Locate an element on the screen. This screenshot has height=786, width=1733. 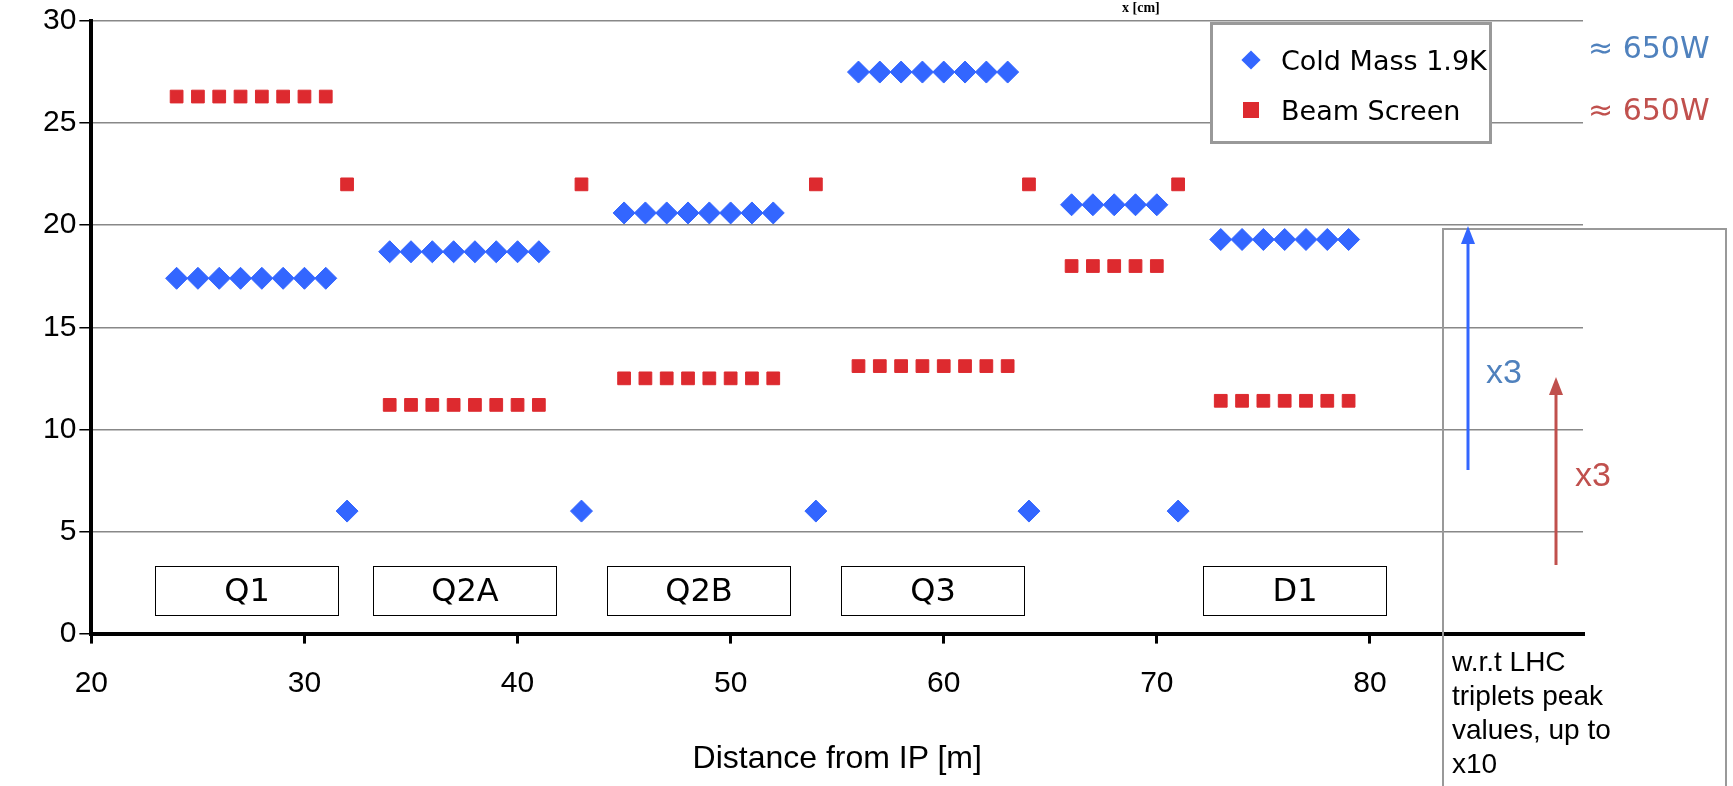
x-tick-label: 40 is located at coordinates (517, 681).